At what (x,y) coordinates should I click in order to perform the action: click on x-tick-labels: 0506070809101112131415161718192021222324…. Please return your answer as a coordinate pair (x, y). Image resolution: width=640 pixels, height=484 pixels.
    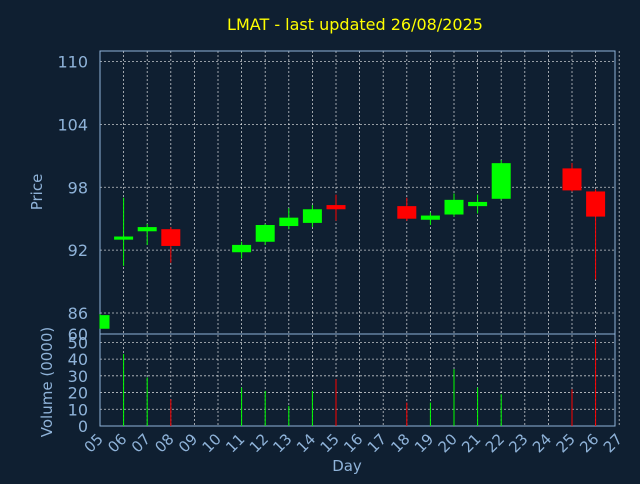
    Looking at the image, I should click on (353, 443).